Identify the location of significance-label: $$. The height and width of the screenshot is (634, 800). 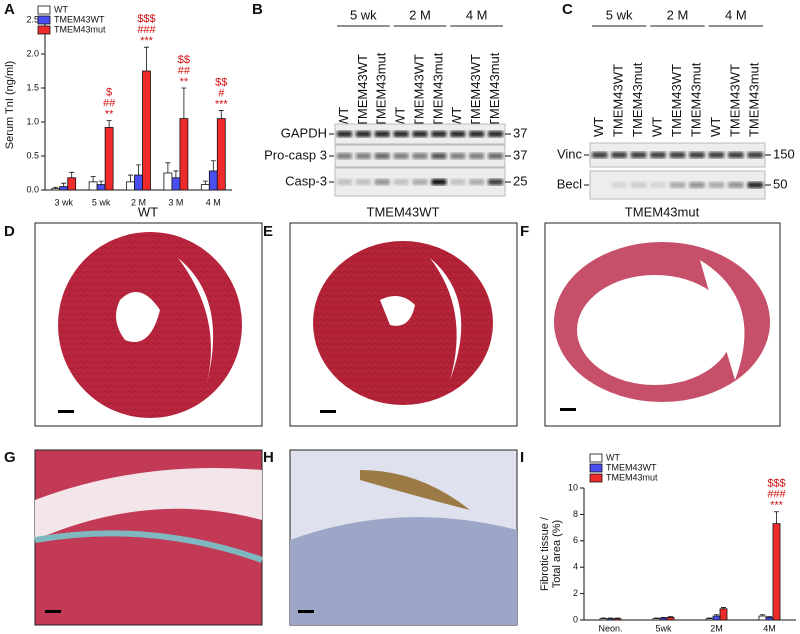
(184, 60).